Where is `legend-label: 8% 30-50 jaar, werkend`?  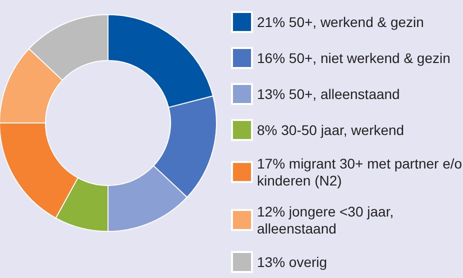
legend-label: 8% 30-50 jaar, werkend is located at coordinates (330, 130).